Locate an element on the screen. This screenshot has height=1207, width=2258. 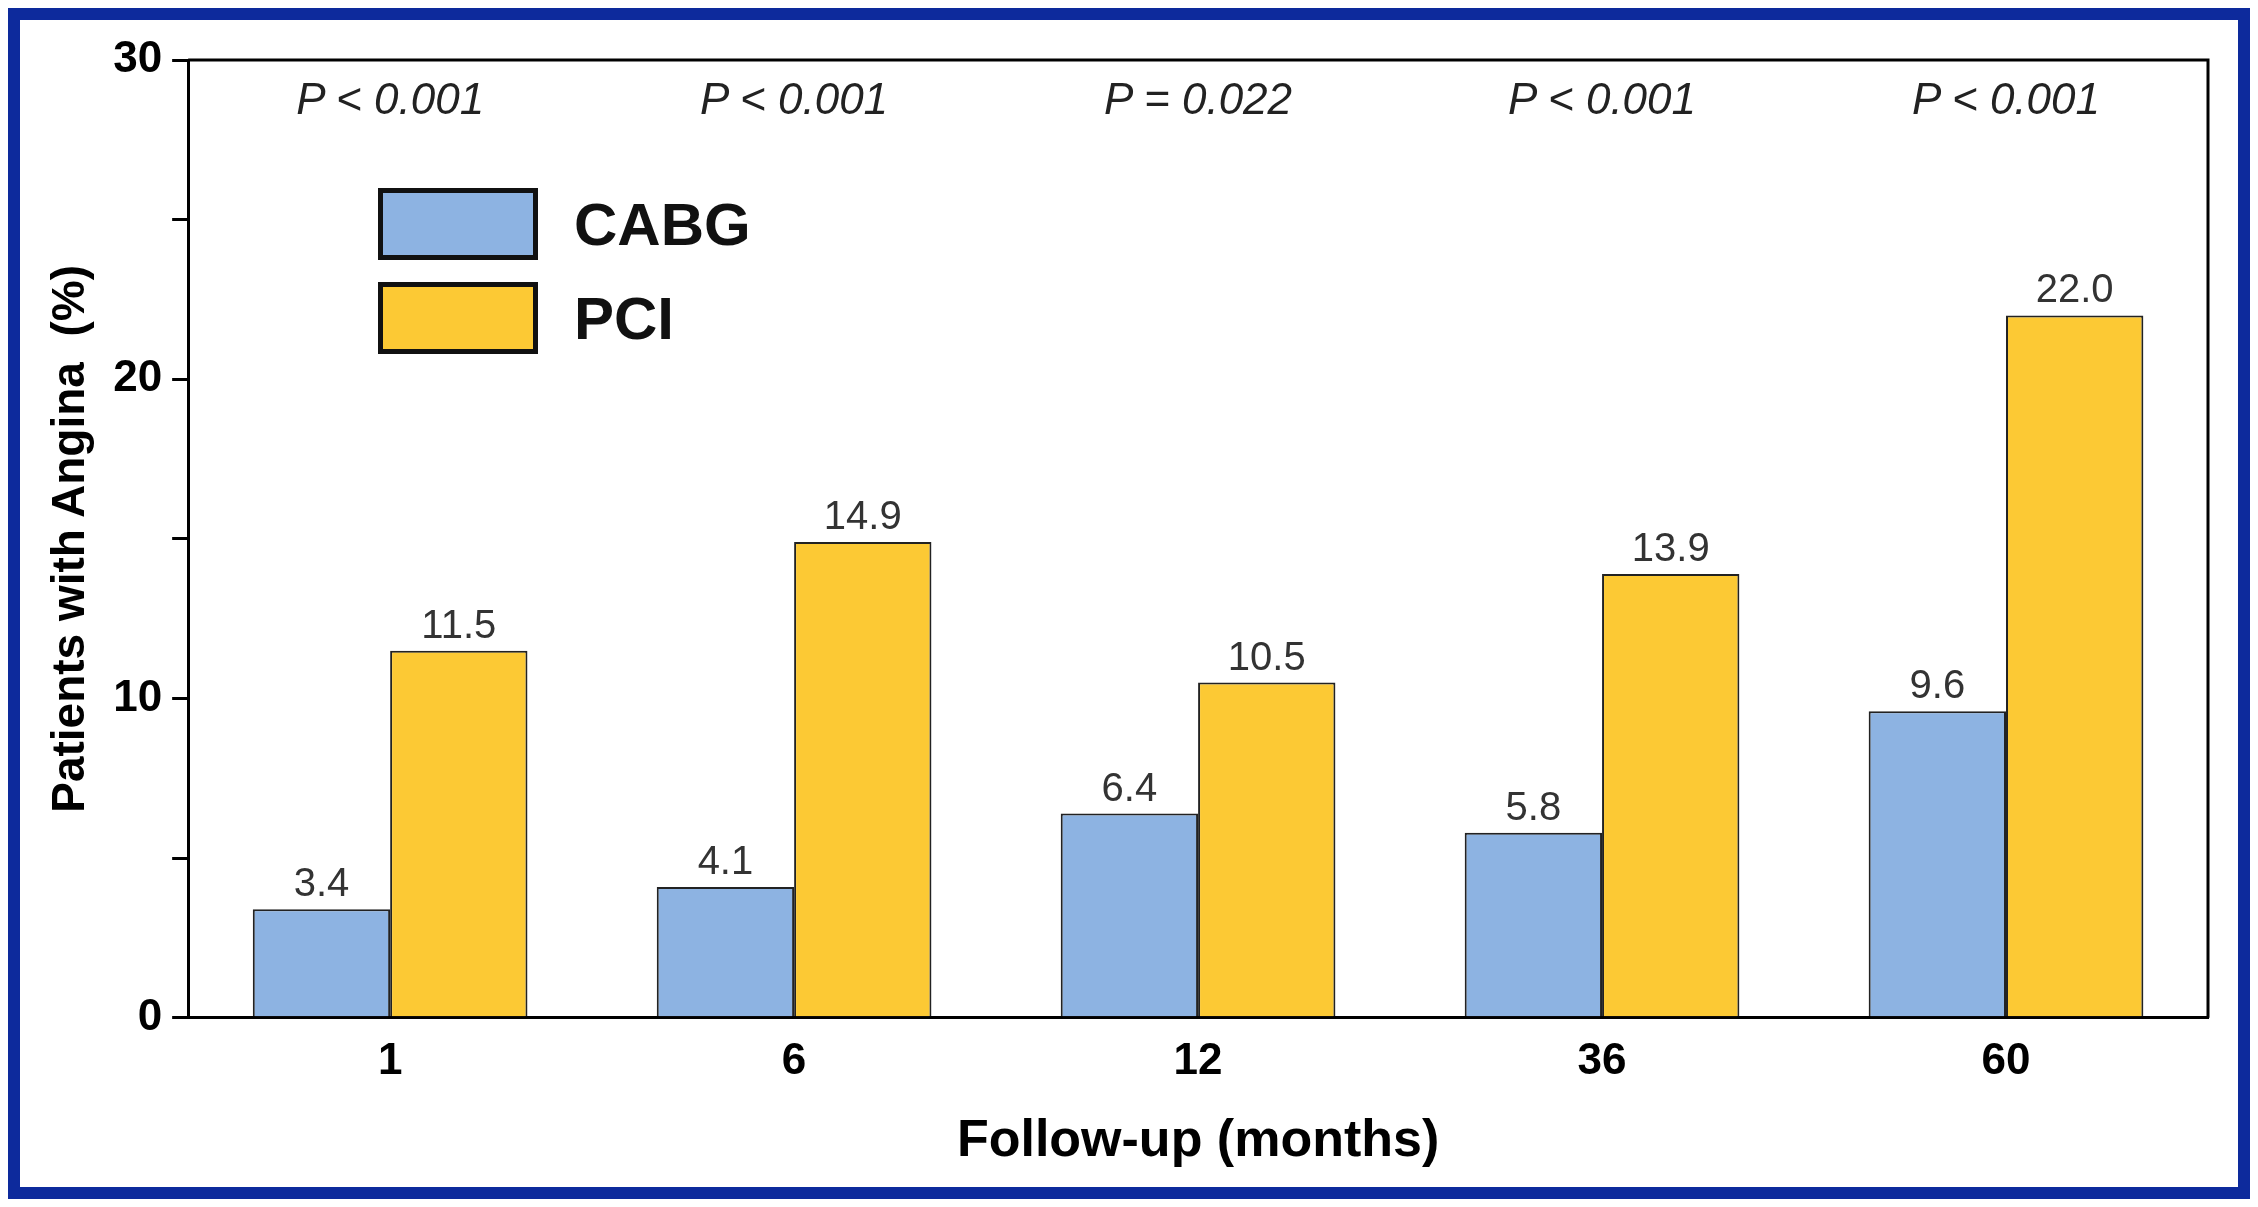
data-label: 13.9 is located at coordinates (1670, 547).